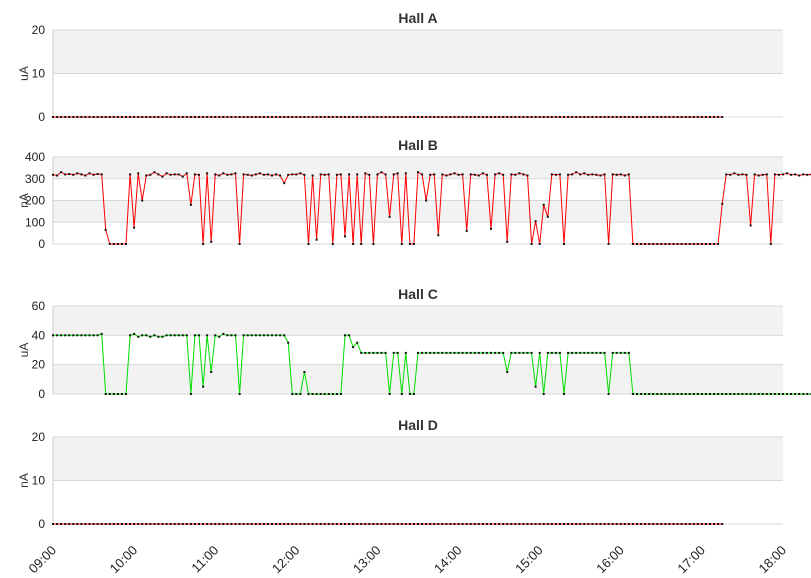 The image size is (811, 578). Describe the element at coordinates (610, 560) in the screenshot. I see `x-tick-label: 16:00` at that location.